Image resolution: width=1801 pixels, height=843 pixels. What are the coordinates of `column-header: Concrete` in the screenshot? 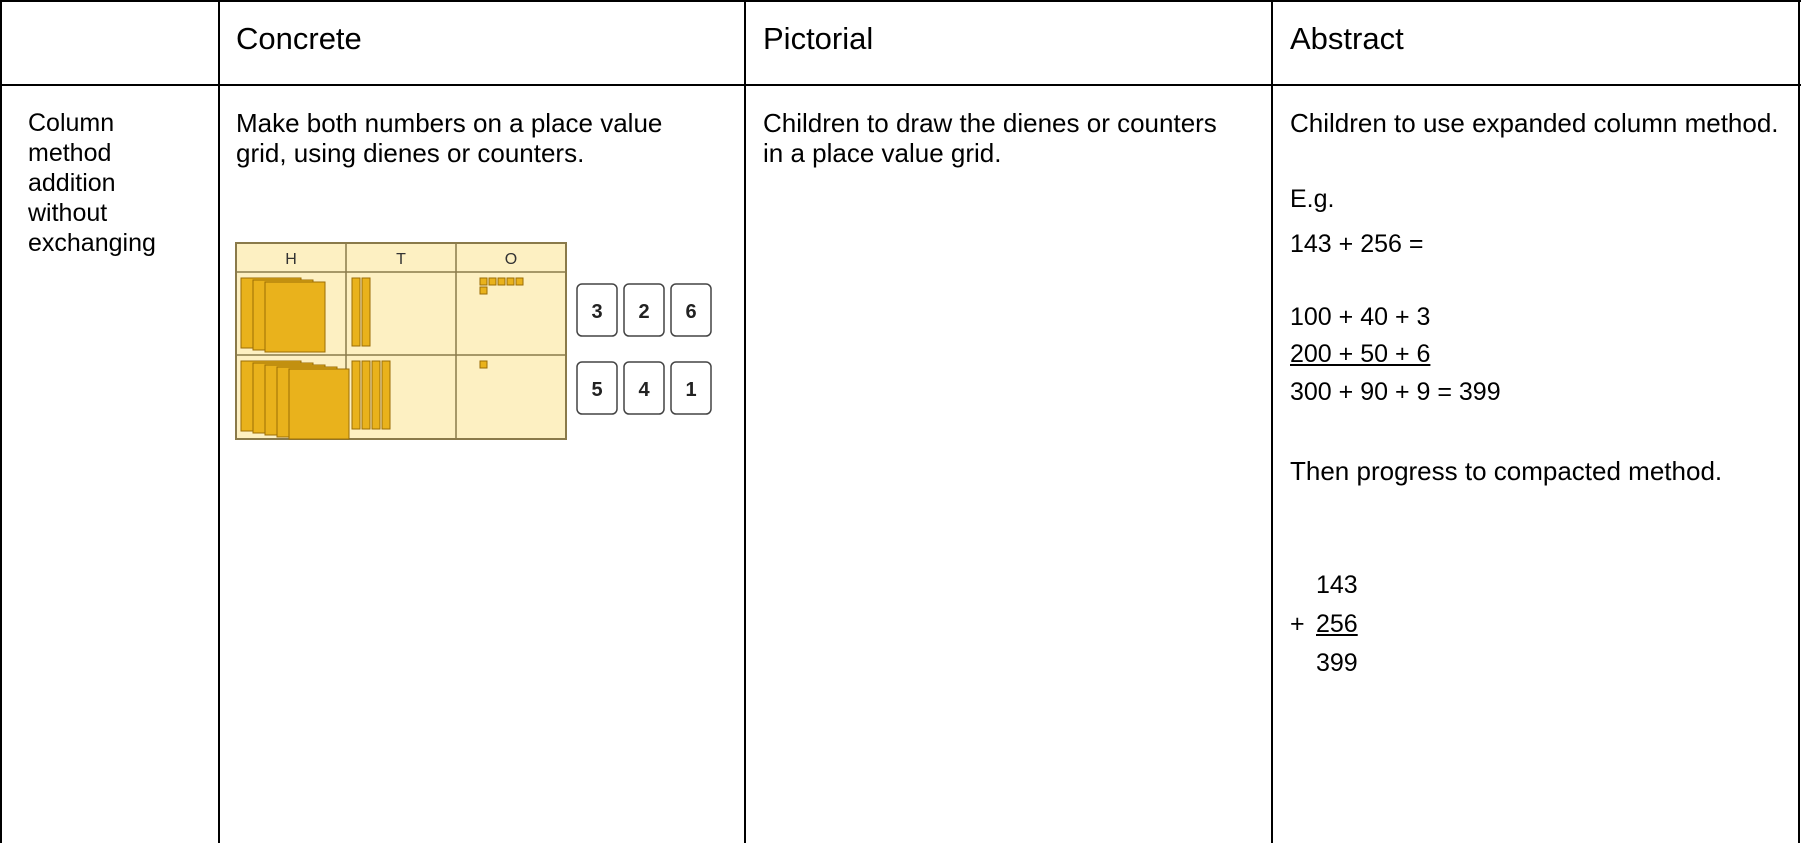 It's located at (299, 38).